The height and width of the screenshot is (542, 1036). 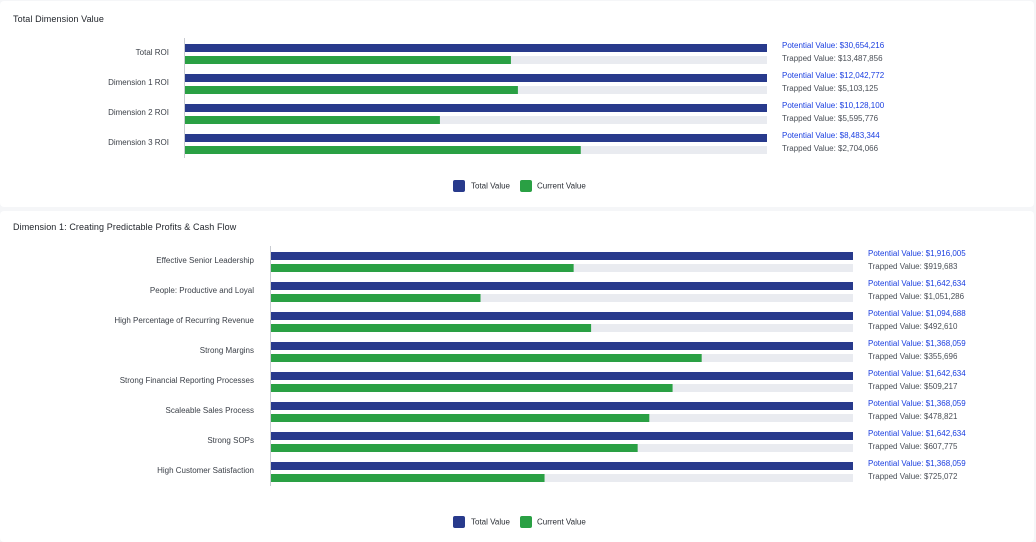 I want to click on trapped-value-label: Trapped Value: $478,821, so click(x=913, y=416).